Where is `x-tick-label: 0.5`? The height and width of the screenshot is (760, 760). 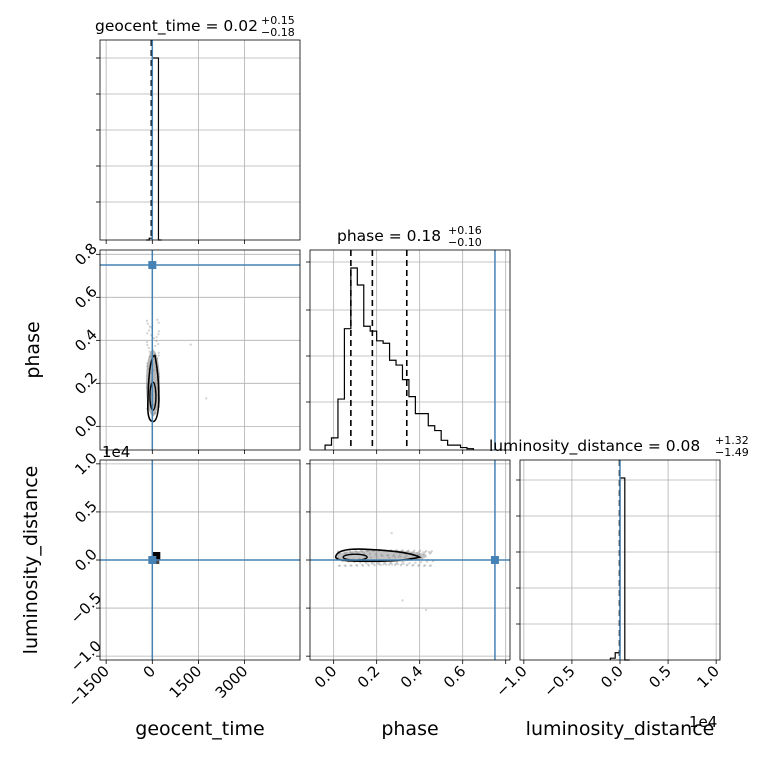 x-tick-label: 0.5 is located at coordinates (660, 677).